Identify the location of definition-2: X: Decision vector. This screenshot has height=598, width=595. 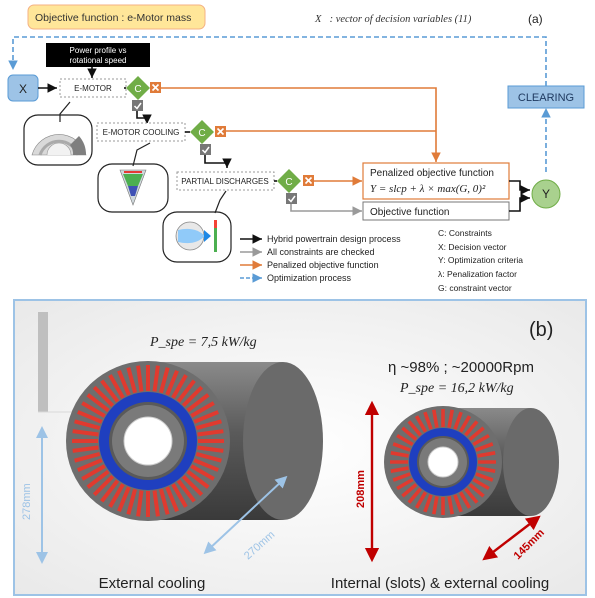
(472, 247).